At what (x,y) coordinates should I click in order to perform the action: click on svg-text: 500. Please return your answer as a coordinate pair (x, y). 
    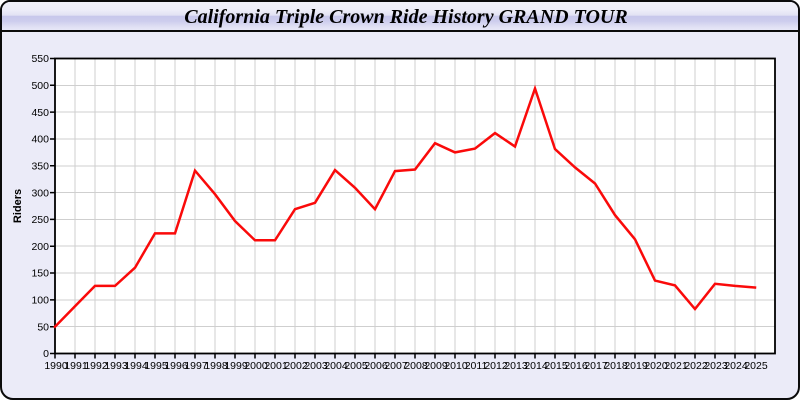
    Looking at the image, I should click on (40, 86).